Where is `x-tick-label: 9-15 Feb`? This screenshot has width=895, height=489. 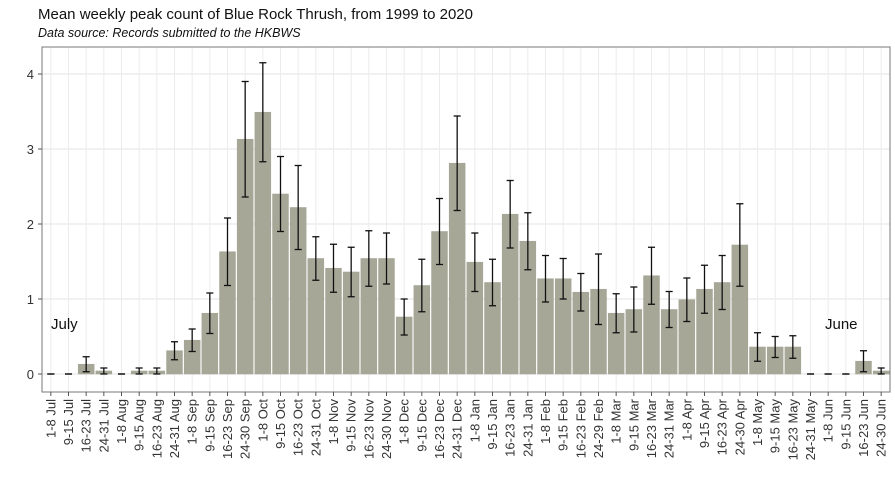
x-tick-label: 9-15 Feb is located at coordinates (563, 425).